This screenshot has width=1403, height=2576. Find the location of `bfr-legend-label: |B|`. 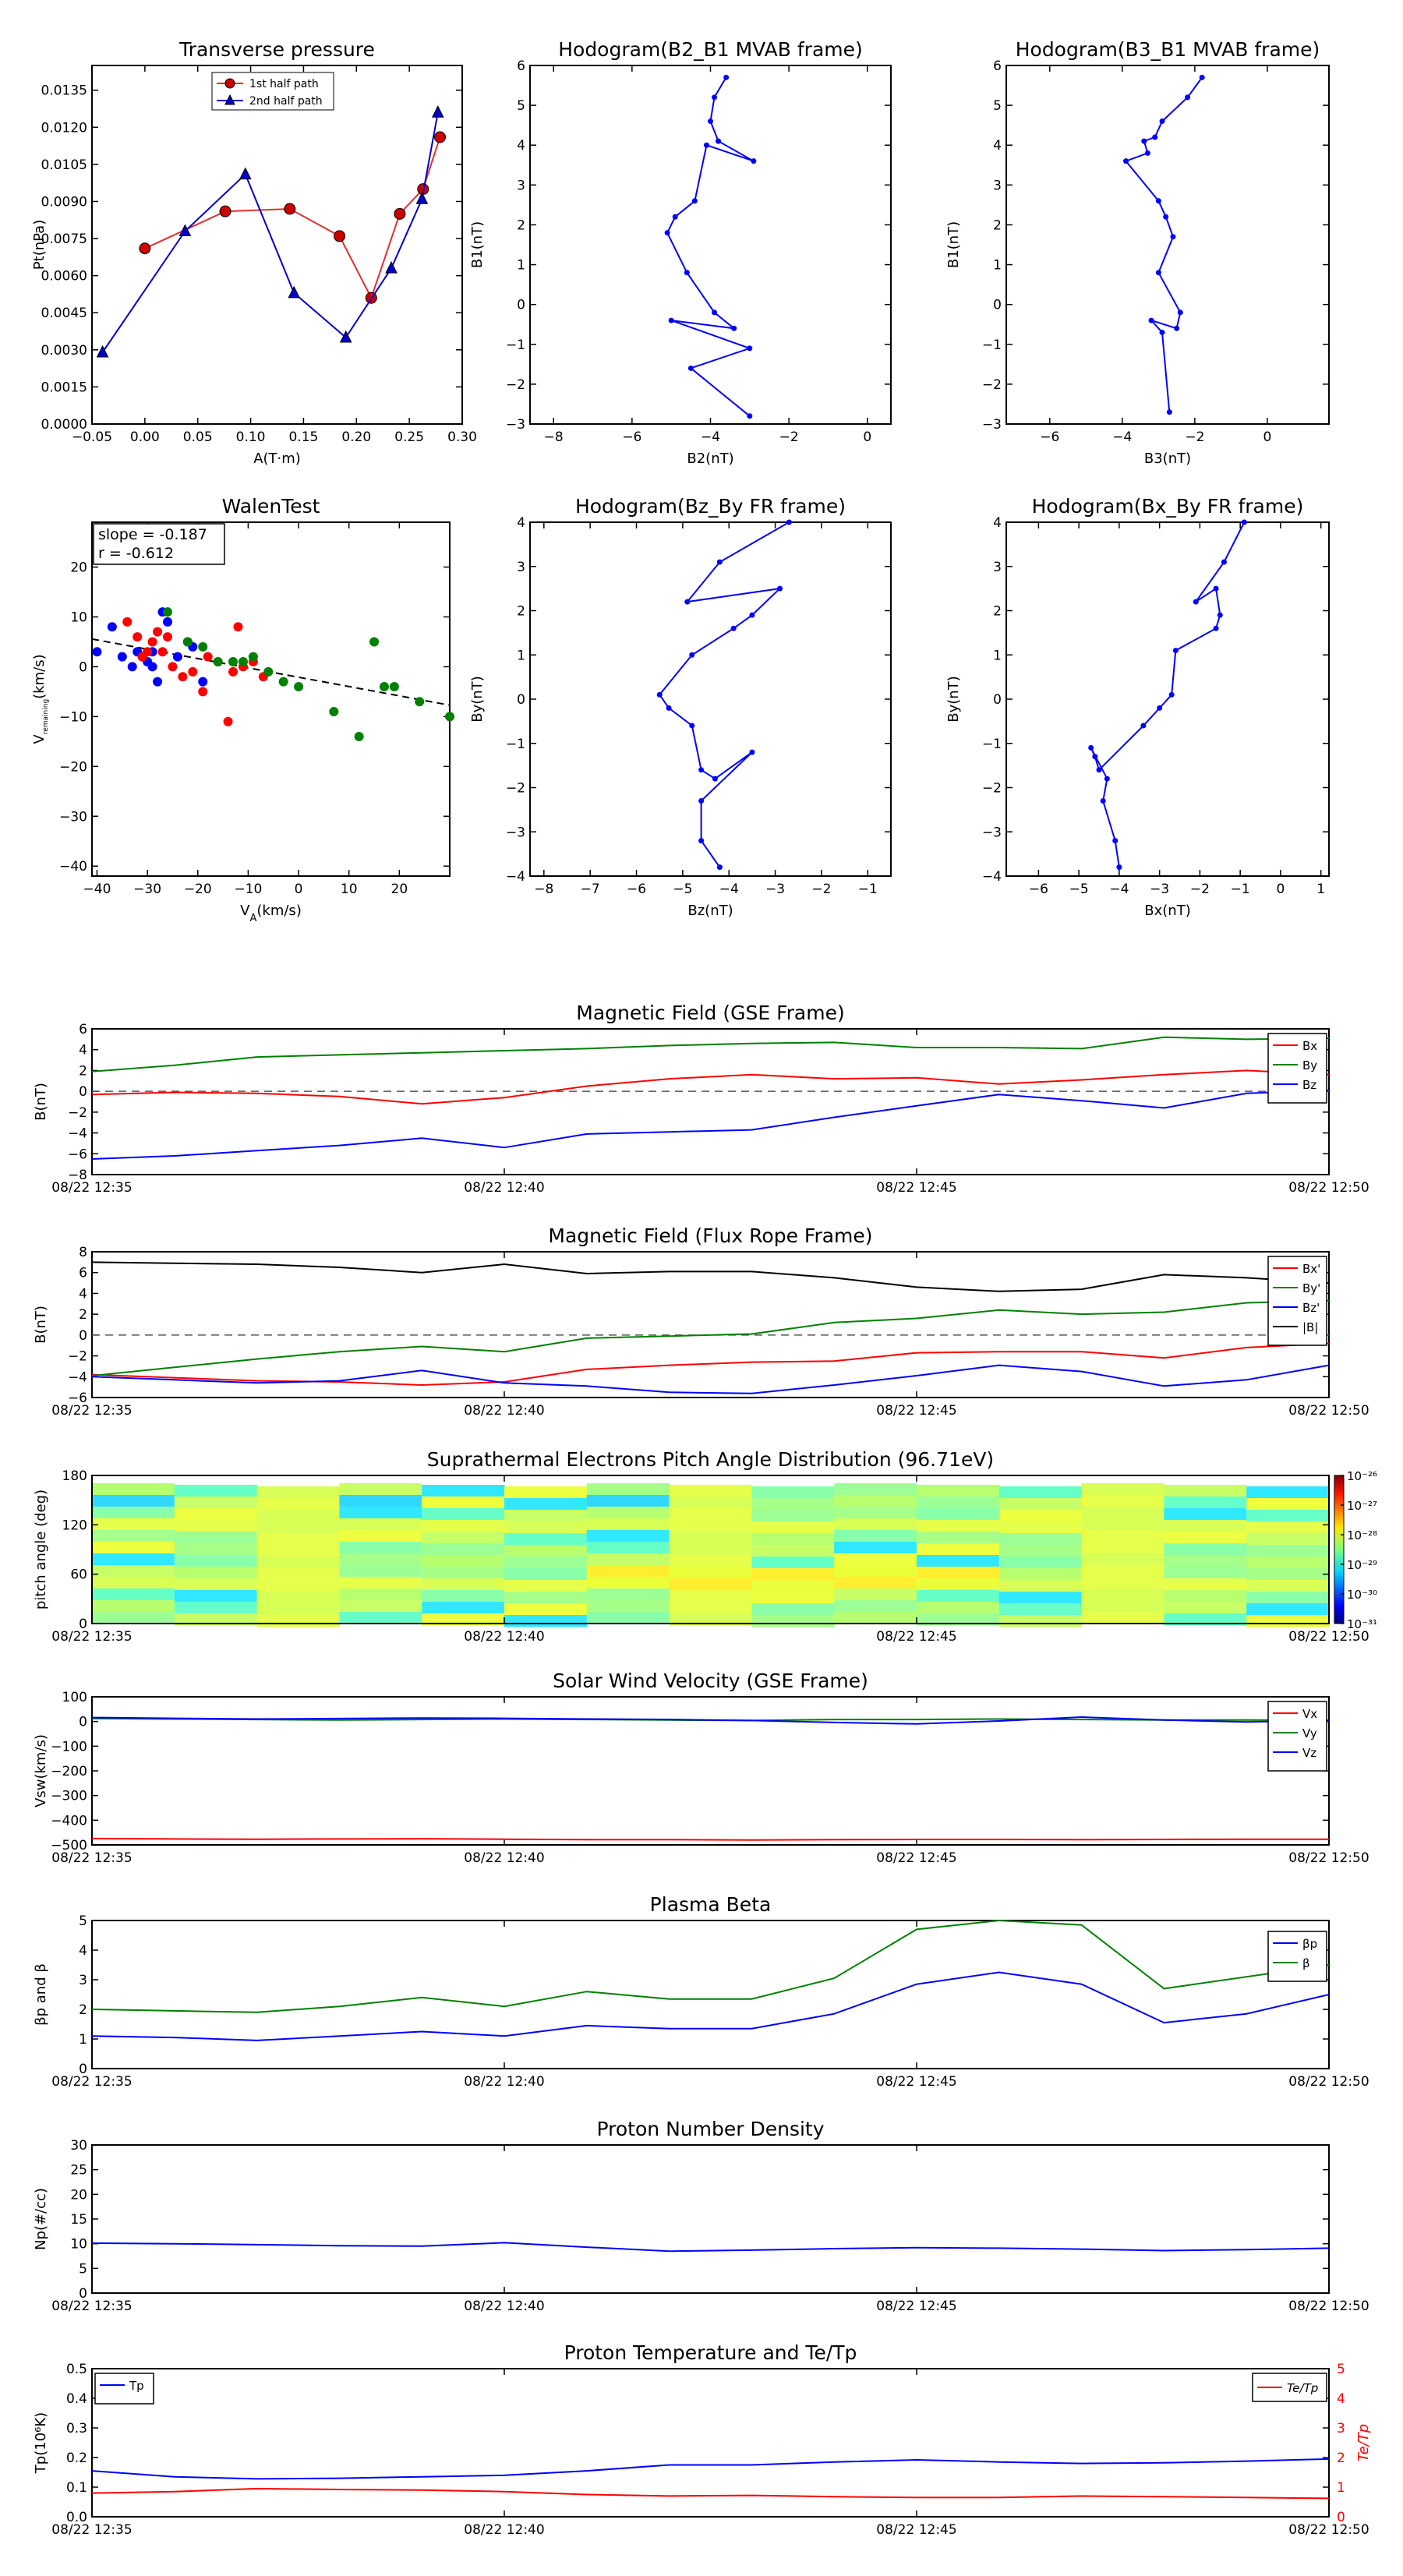

bfr-legend-label: |B| is located at coordinates (1310, 1327).